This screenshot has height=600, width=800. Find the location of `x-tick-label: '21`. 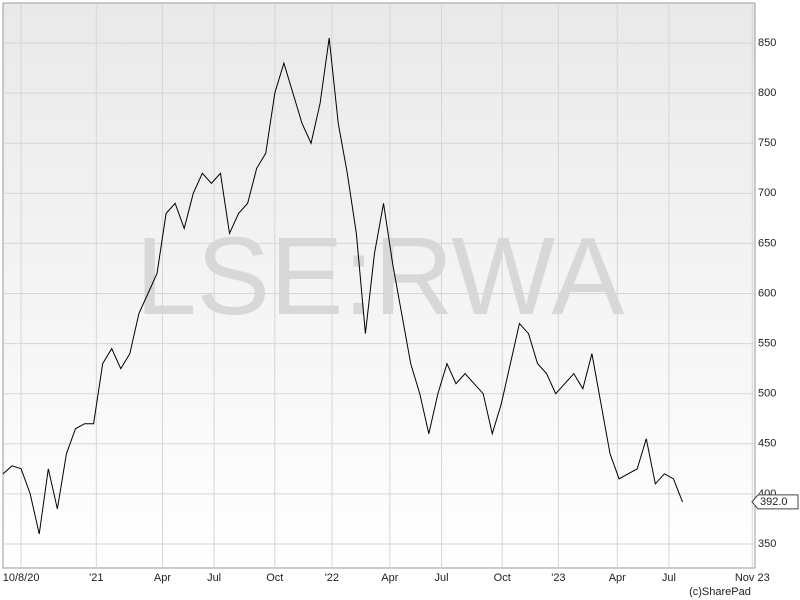

x-tick-label: '21 is located at coordinates (96, 578).